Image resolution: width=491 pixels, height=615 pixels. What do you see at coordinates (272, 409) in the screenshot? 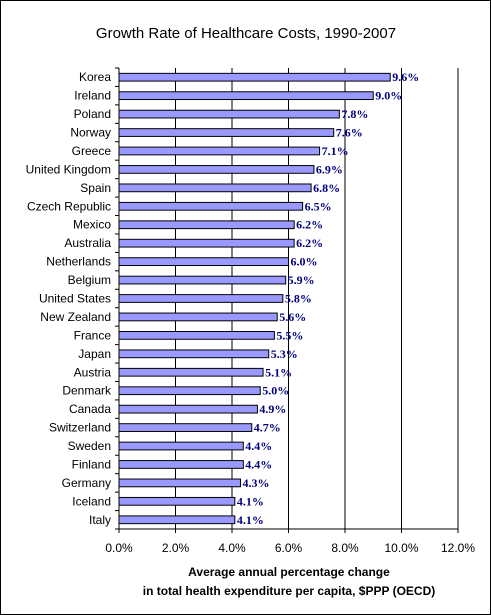
I see `data-label: 4.9%` at bounding box center [272, 409].